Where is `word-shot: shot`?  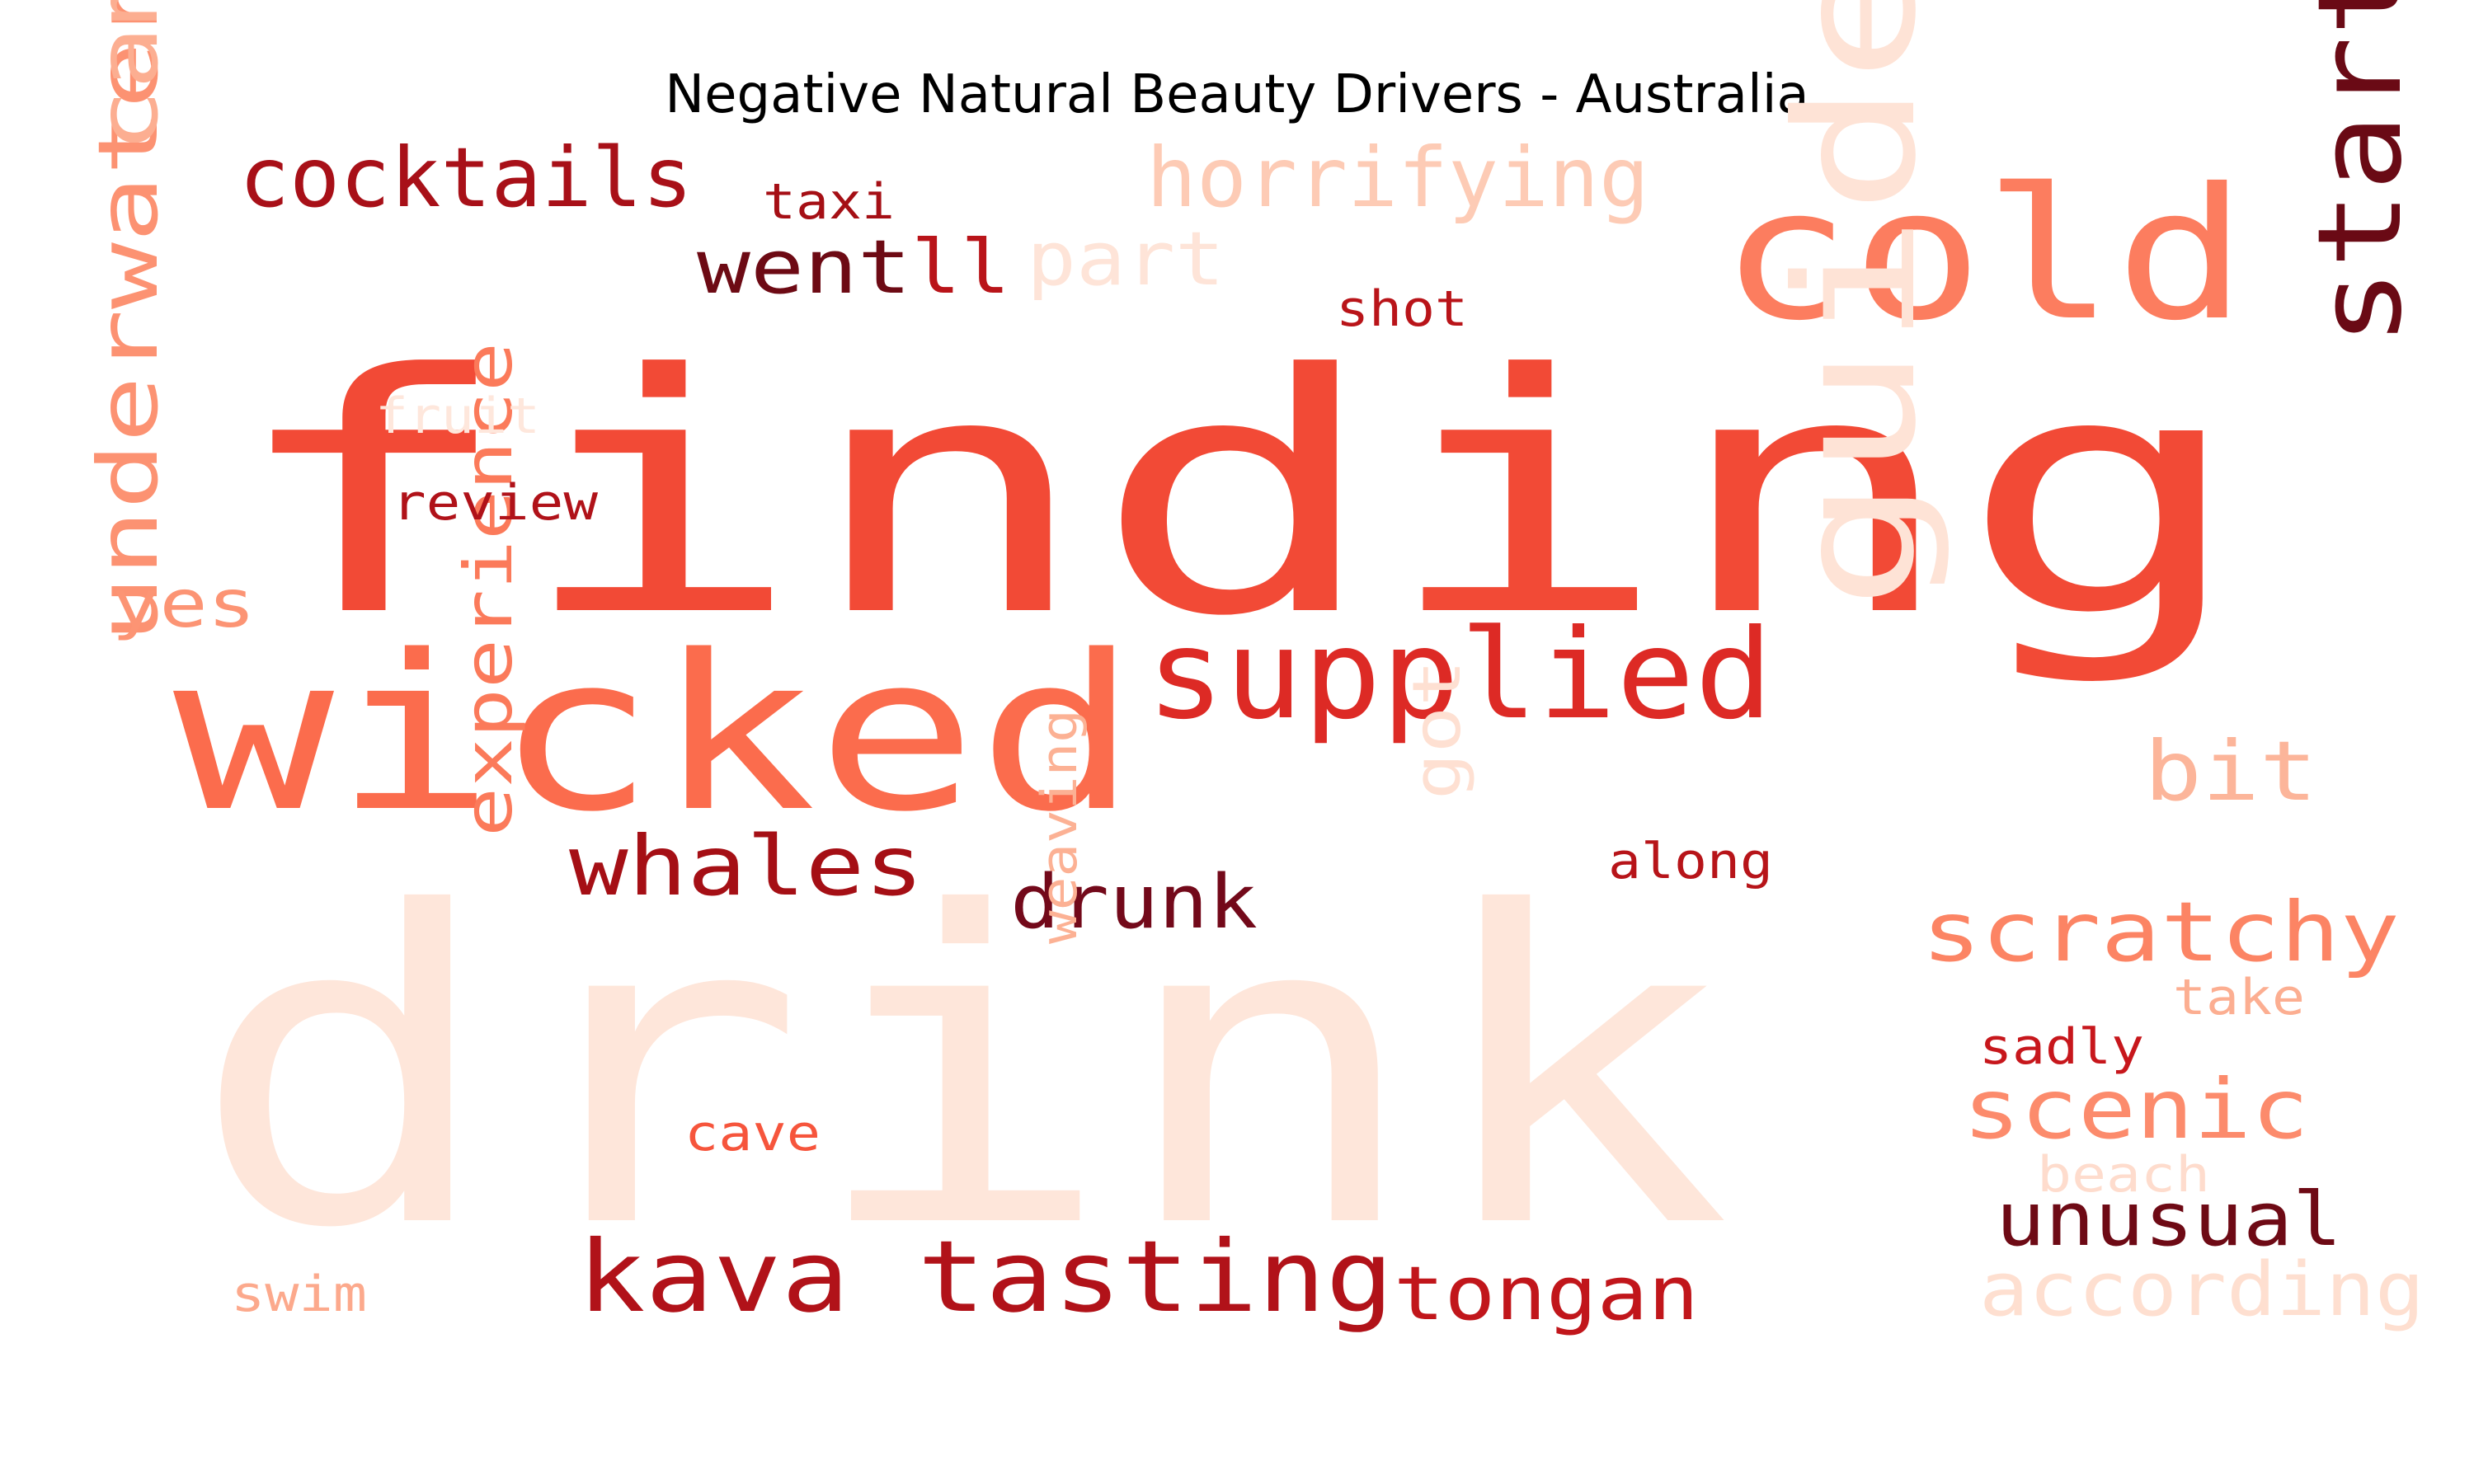 word-shot: shot is located at coordinates (1402, 309).